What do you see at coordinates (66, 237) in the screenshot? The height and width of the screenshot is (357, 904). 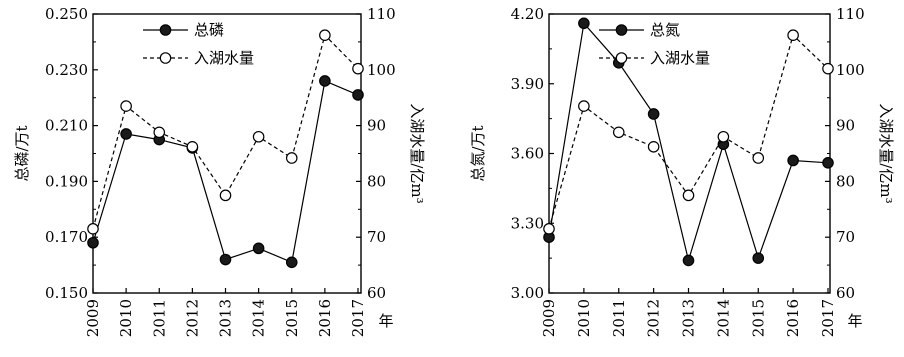 I see `left-tick-label: 0.170` at bounding box center [66, 237].